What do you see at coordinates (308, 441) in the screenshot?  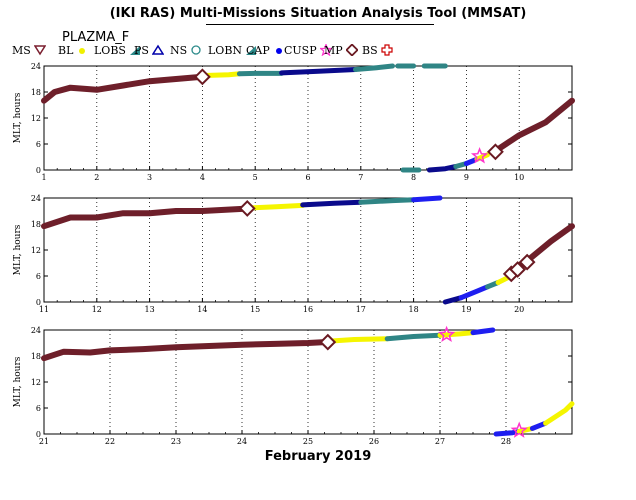 I see `x-tick-label: 25` at bounding box center [308, 441].